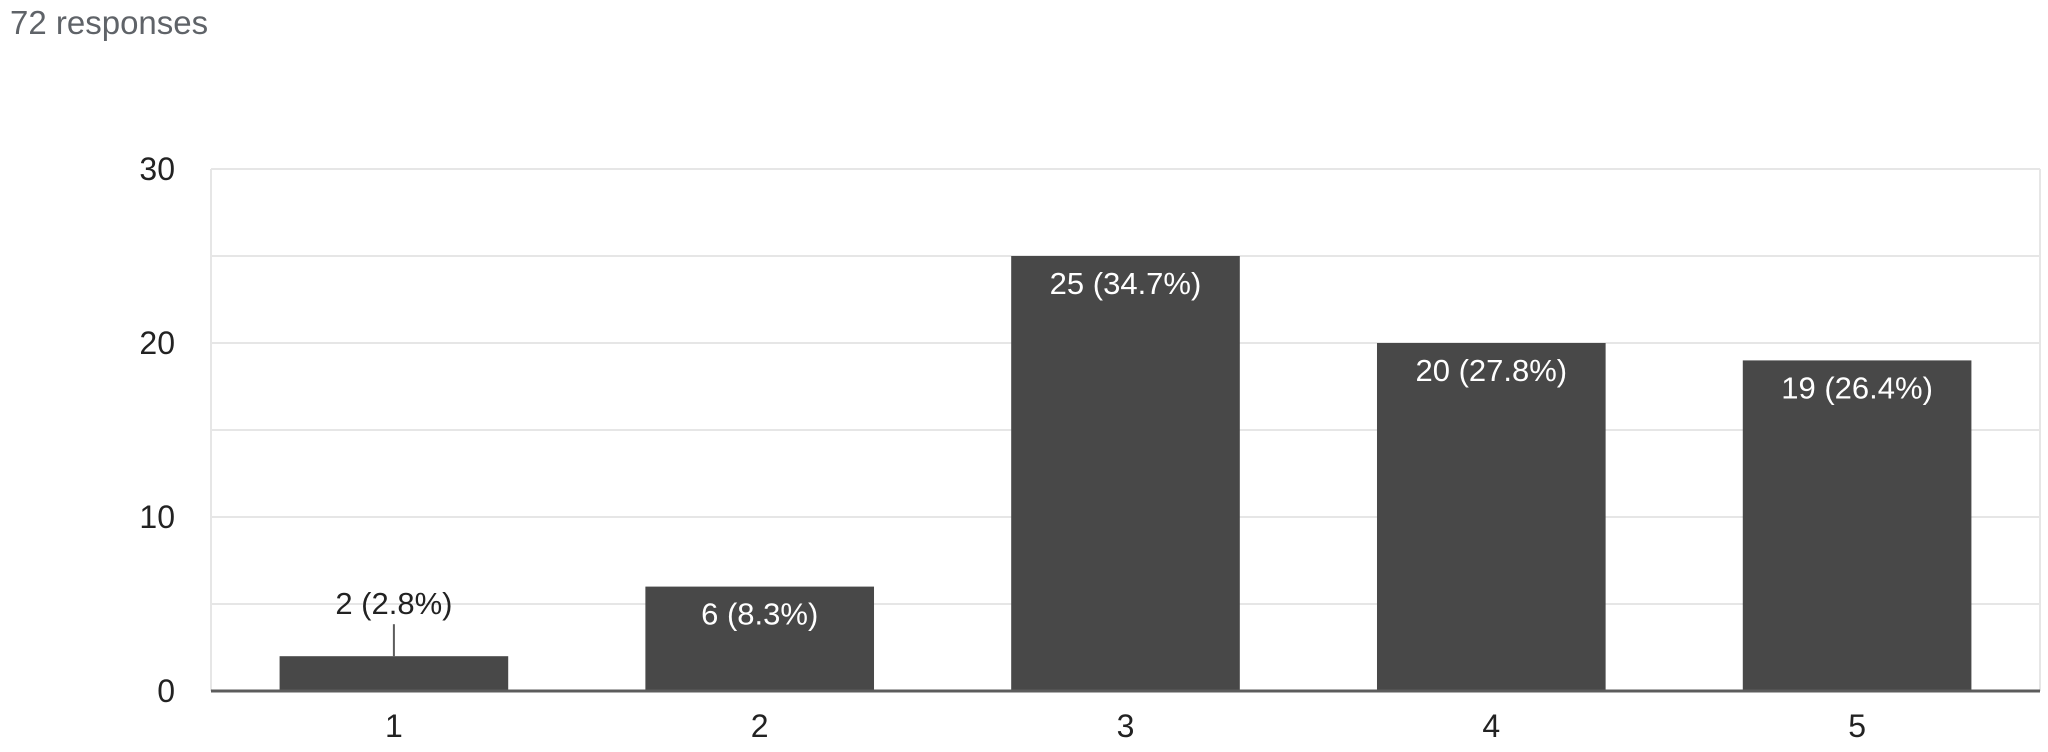  What do you see at coordinates (166, 691) in the screenshot?
I see `y-tick-label: 0` at bounding box center [166, 691].